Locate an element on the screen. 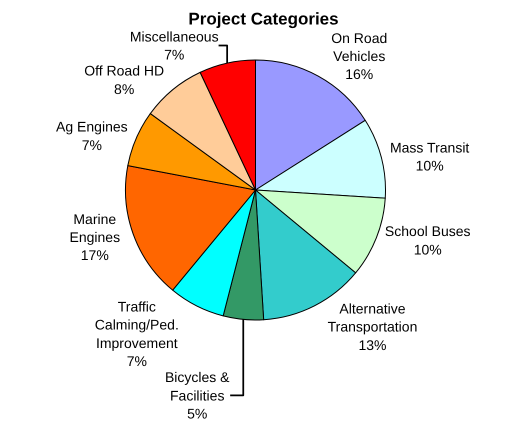  data-label: 5% is located at coordinates (197, 414).